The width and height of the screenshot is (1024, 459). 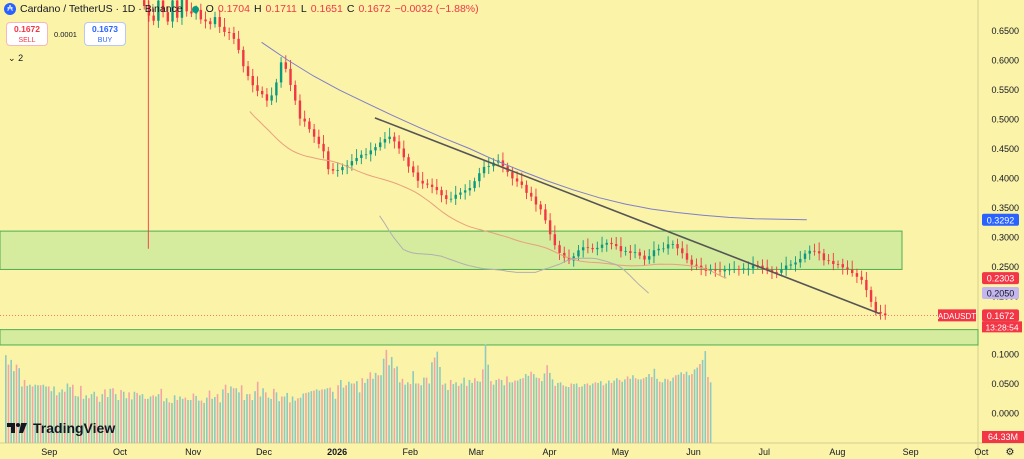 What do you see at coordinates (101, 9) in the screenshot?
I see `symbol-title: Cardano / TetherUS · 1D · Binance` at bounding box center [101, 9].